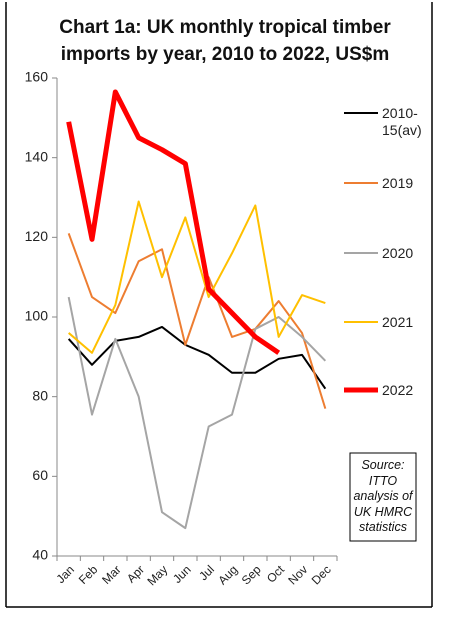 This screenshot has height=620, width=452. What do you see at coordinates (37, 156) in the screenshot?
I see `y-tick-label: 140` at bounding box center [37, 156].